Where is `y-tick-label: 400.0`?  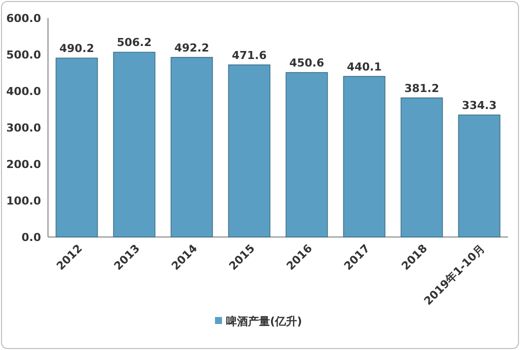 y-tick-label: 400.0 is located at coordinates (24, 91).